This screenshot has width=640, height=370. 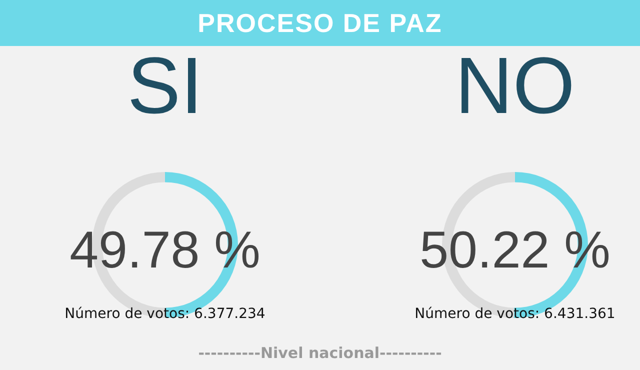 What do you see at coordinates (165, 314) in the screenshot?
I see `text: Número de votos: 6.377.234` at bounding box center [165, 314].